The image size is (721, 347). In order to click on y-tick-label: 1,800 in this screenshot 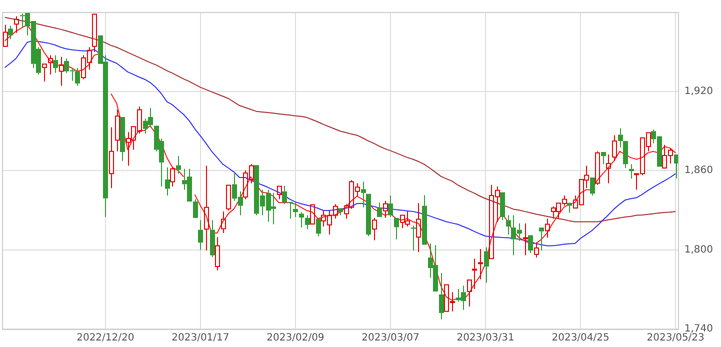, I will do `click(699, 250)`.